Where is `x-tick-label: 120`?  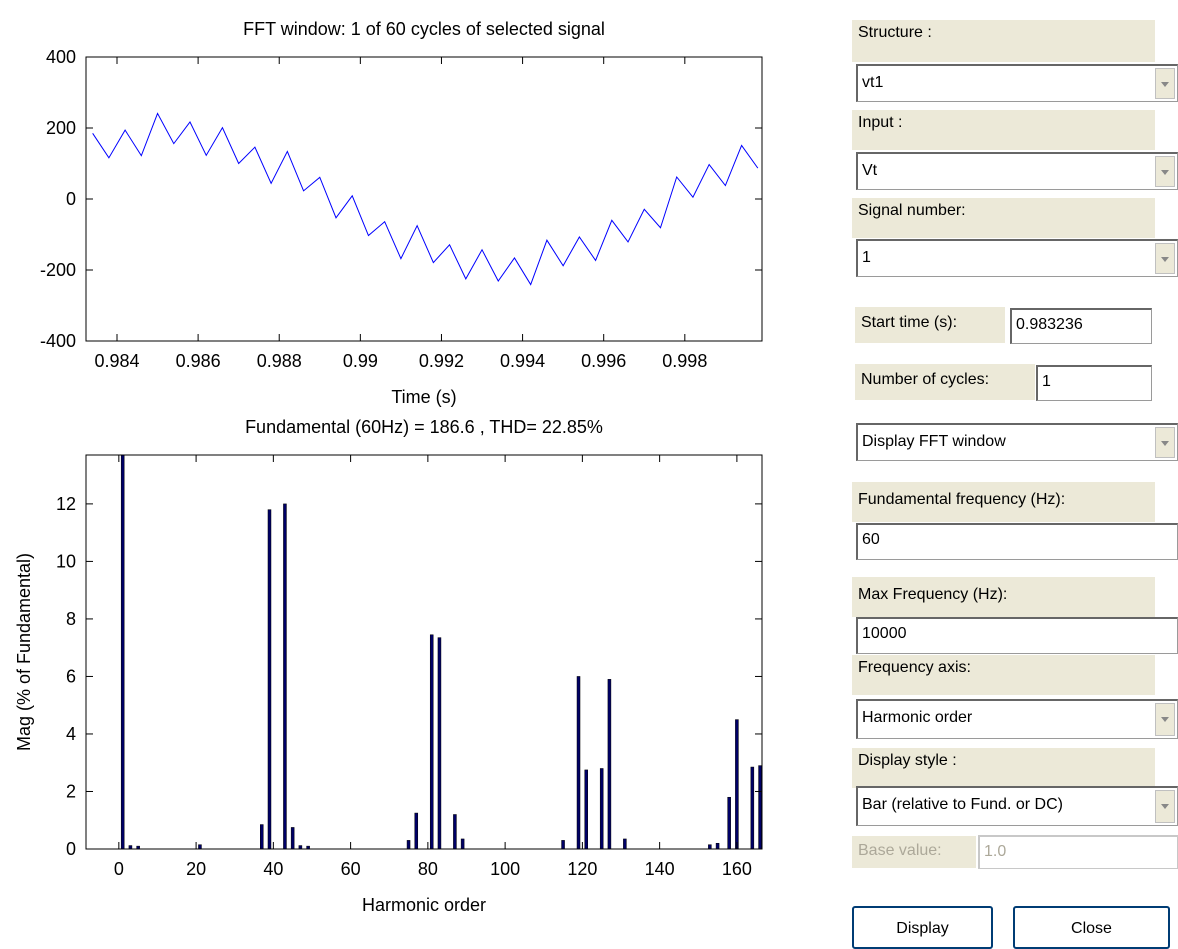
x-tick-label: 120 is located at coordinates (582, 869).